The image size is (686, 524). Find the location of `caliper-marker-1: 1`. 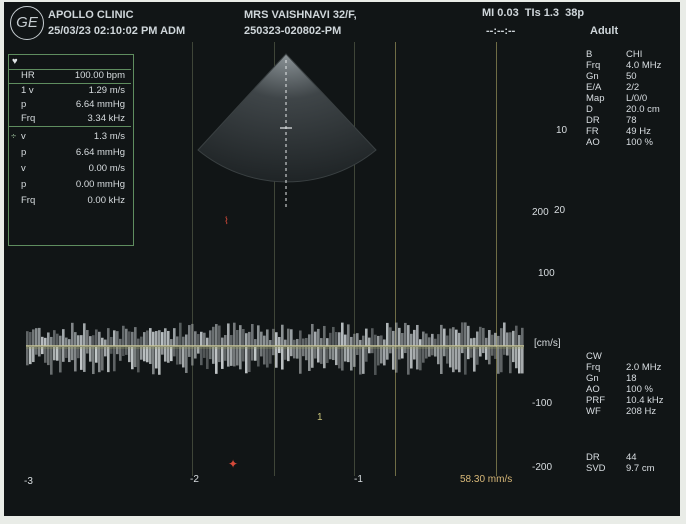

caliper-marker-1: 1 is located at coordinates (320, 417).